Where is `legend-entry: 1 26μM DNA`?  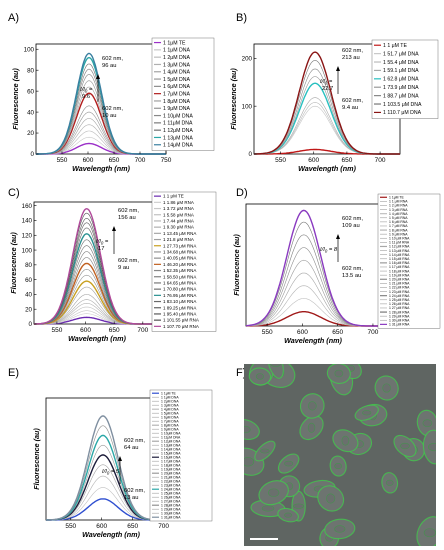 legend-entry: 1 26μM DNA is located at coordinates (171, 497).